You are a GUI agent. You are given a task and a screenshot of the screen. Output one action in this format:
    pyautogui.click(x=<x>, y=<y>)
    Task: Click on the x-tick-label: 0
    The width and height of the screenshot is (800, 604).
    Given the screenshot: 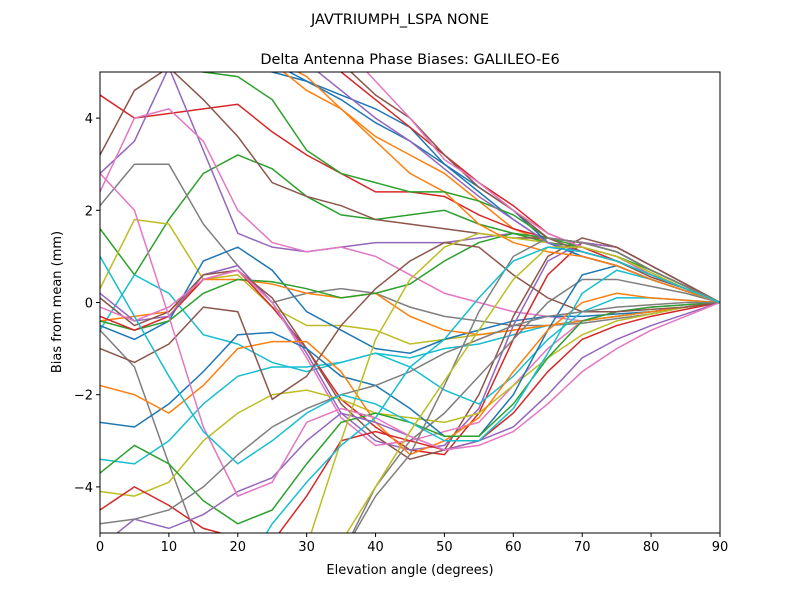 What is the action you would take?
    pyautogui.click(x=100, y=547)
    